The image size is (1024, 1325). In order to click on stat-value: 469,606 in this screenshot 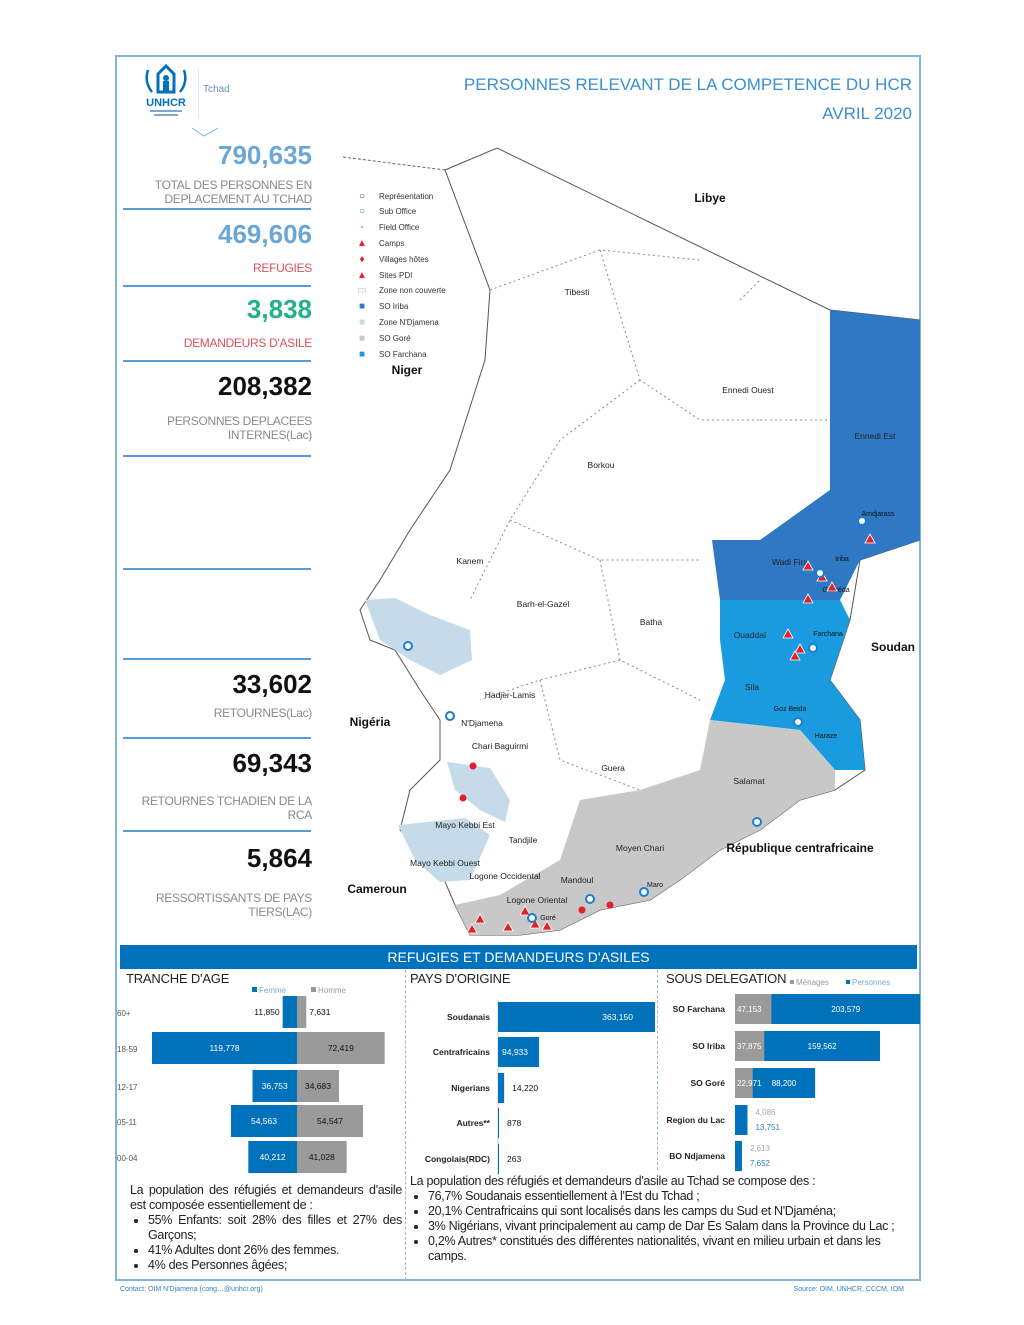, I will do `click(265, 234)`.